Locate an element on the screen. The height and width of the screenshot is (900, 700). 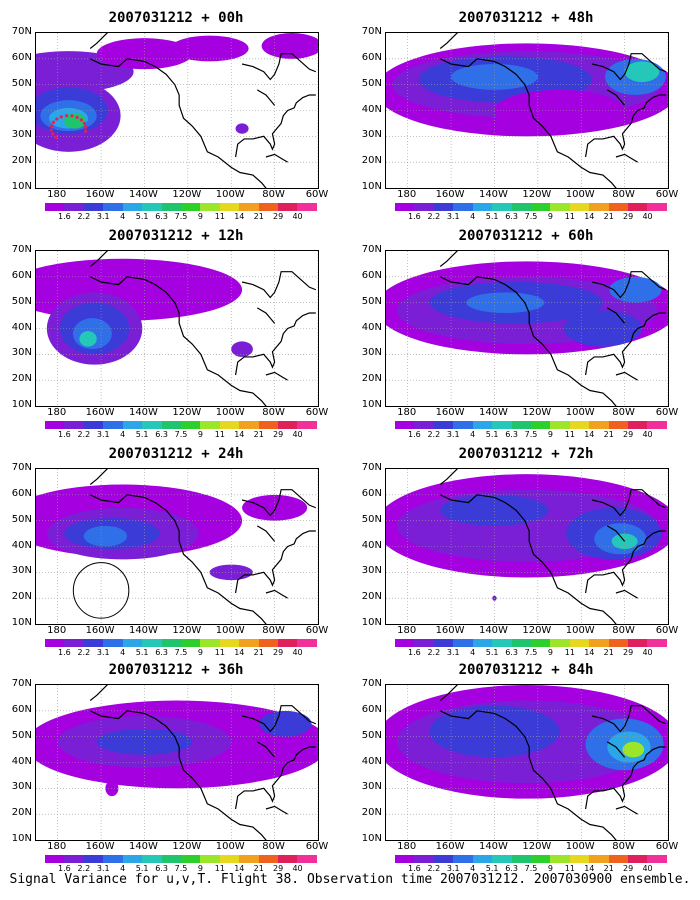
longitude-label: 100W is located at coordinates (230, 412).